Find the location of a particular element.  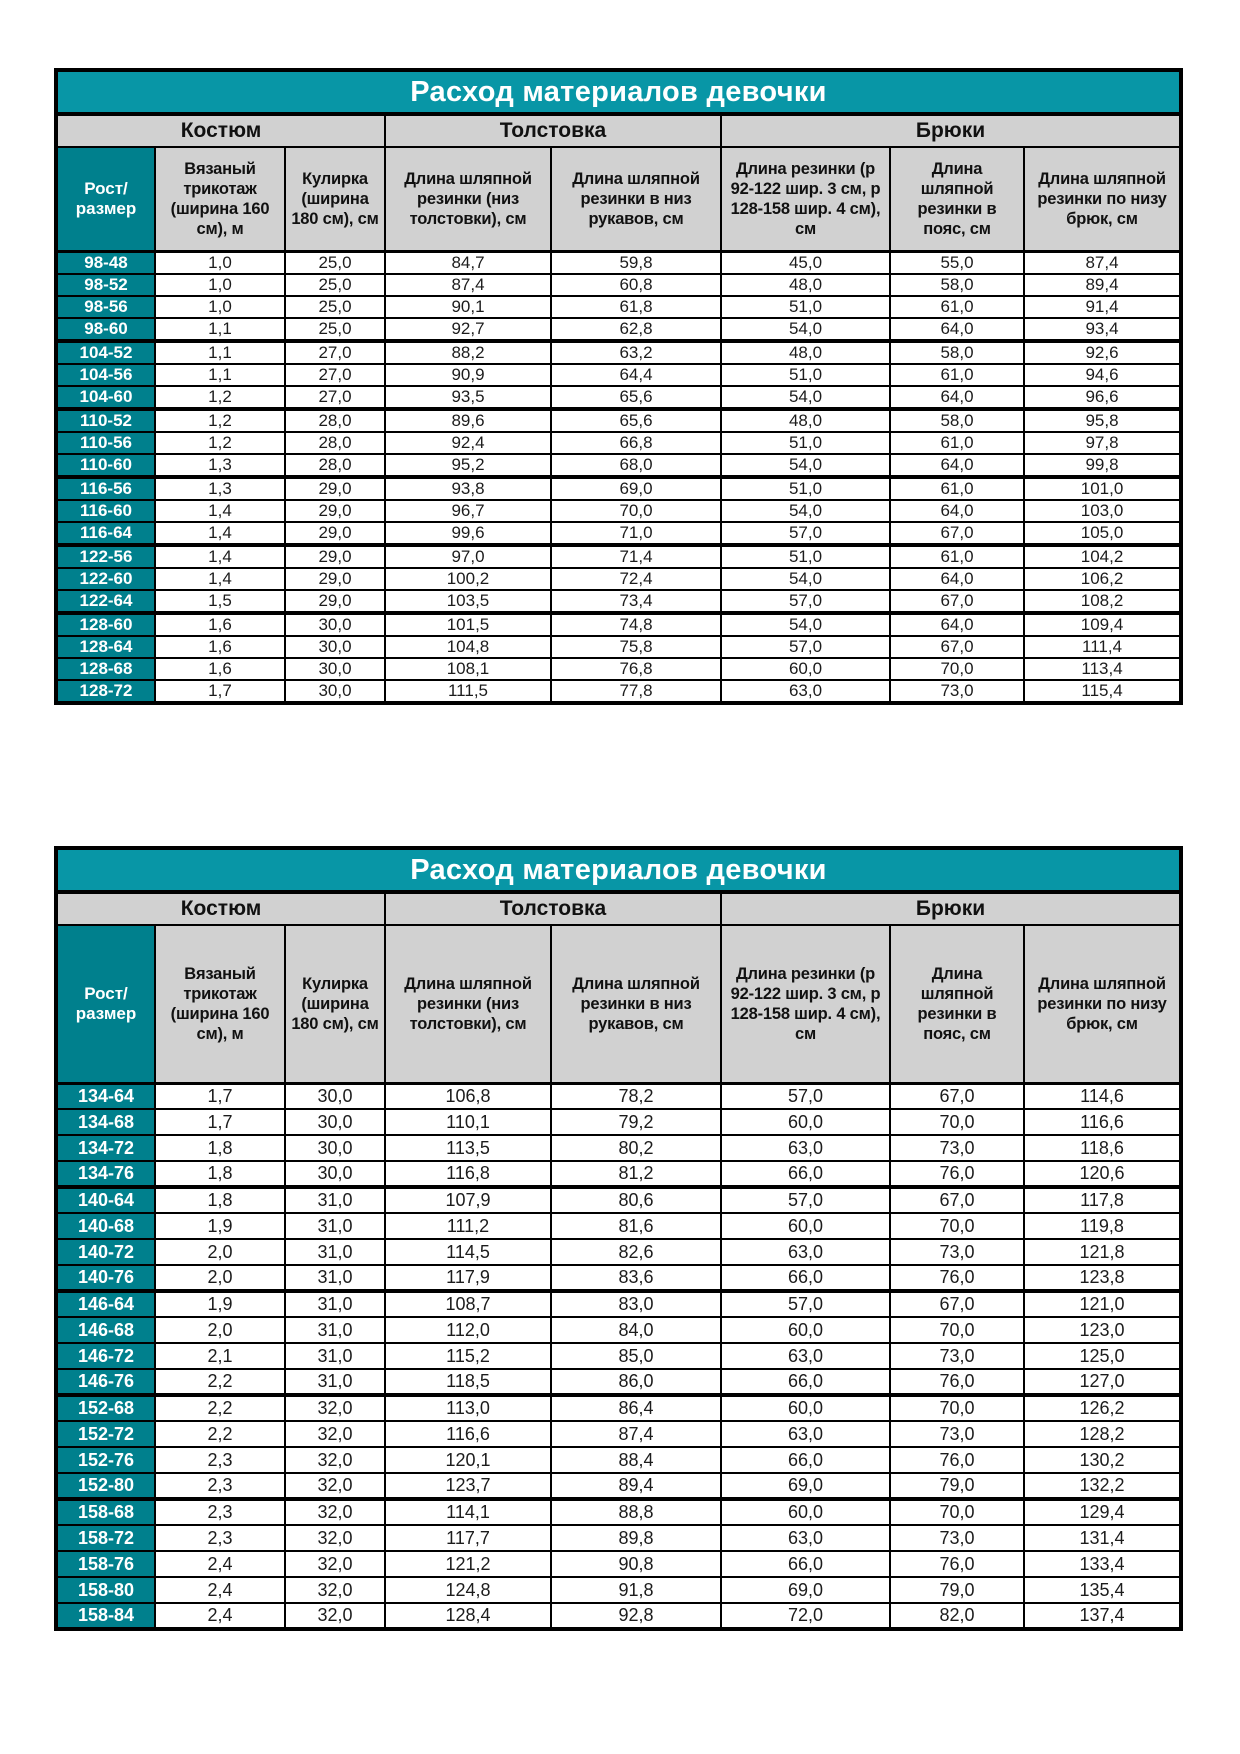

data-cell: 63,0 is located at coordinates (805, 1148).